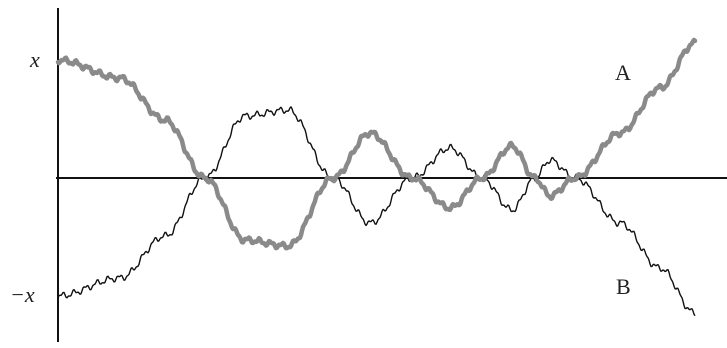 Image resolution: width=727 pixels, height=348 pixels. I want to click on y-bottom-label: −x, so click(22, 294).